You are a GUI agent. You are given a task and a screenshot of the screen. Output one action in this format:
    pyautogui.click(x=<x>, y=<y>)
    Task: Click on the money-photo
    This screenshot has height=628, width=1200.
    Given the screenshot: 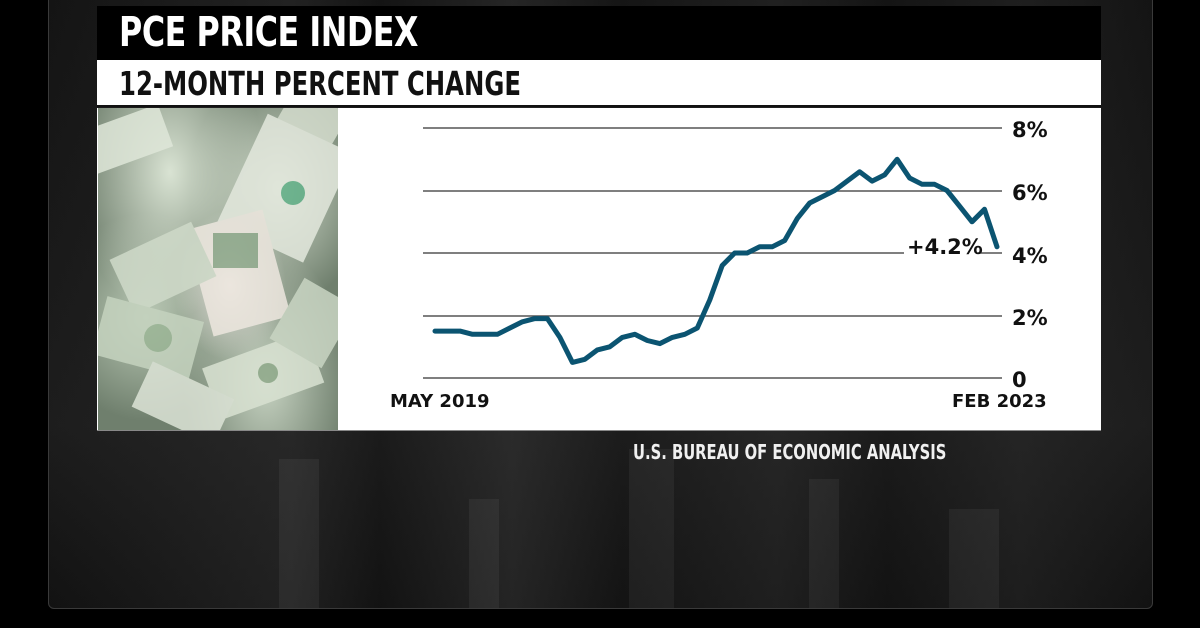 What is the action you would take?
    pyautogui.click(x=218, y=269)
    